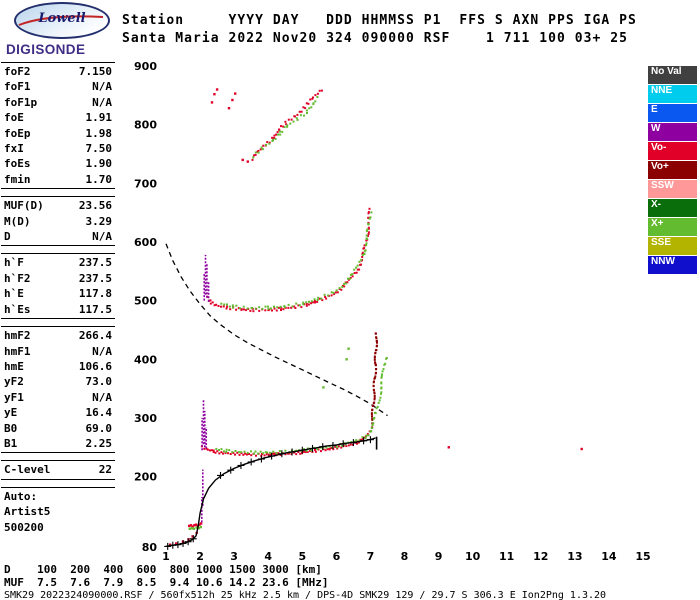 Image resolution: width=700 pixels, height=600 pixels. I want to click on auto-line-500200: 500200, so click(24, 527).